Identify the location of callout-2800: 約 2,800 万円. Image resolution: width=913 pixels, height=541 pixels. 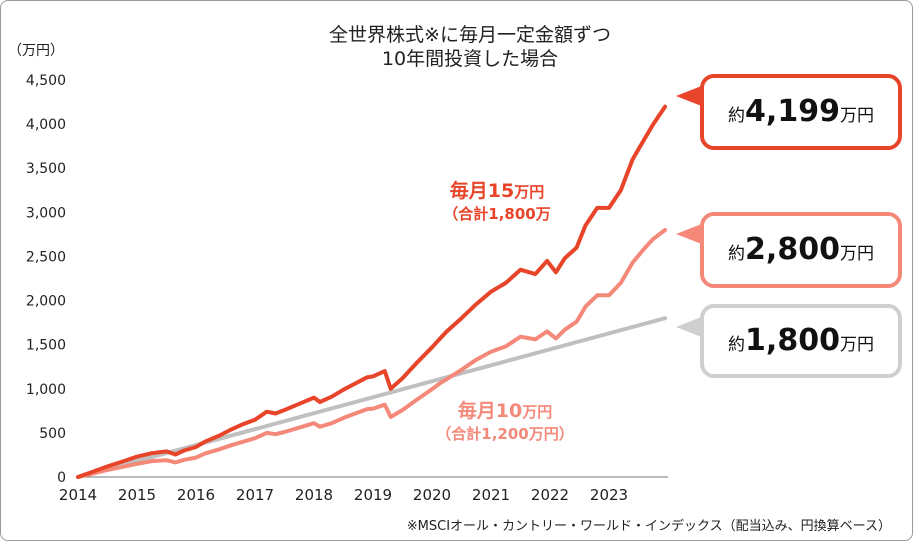
(801, 250).